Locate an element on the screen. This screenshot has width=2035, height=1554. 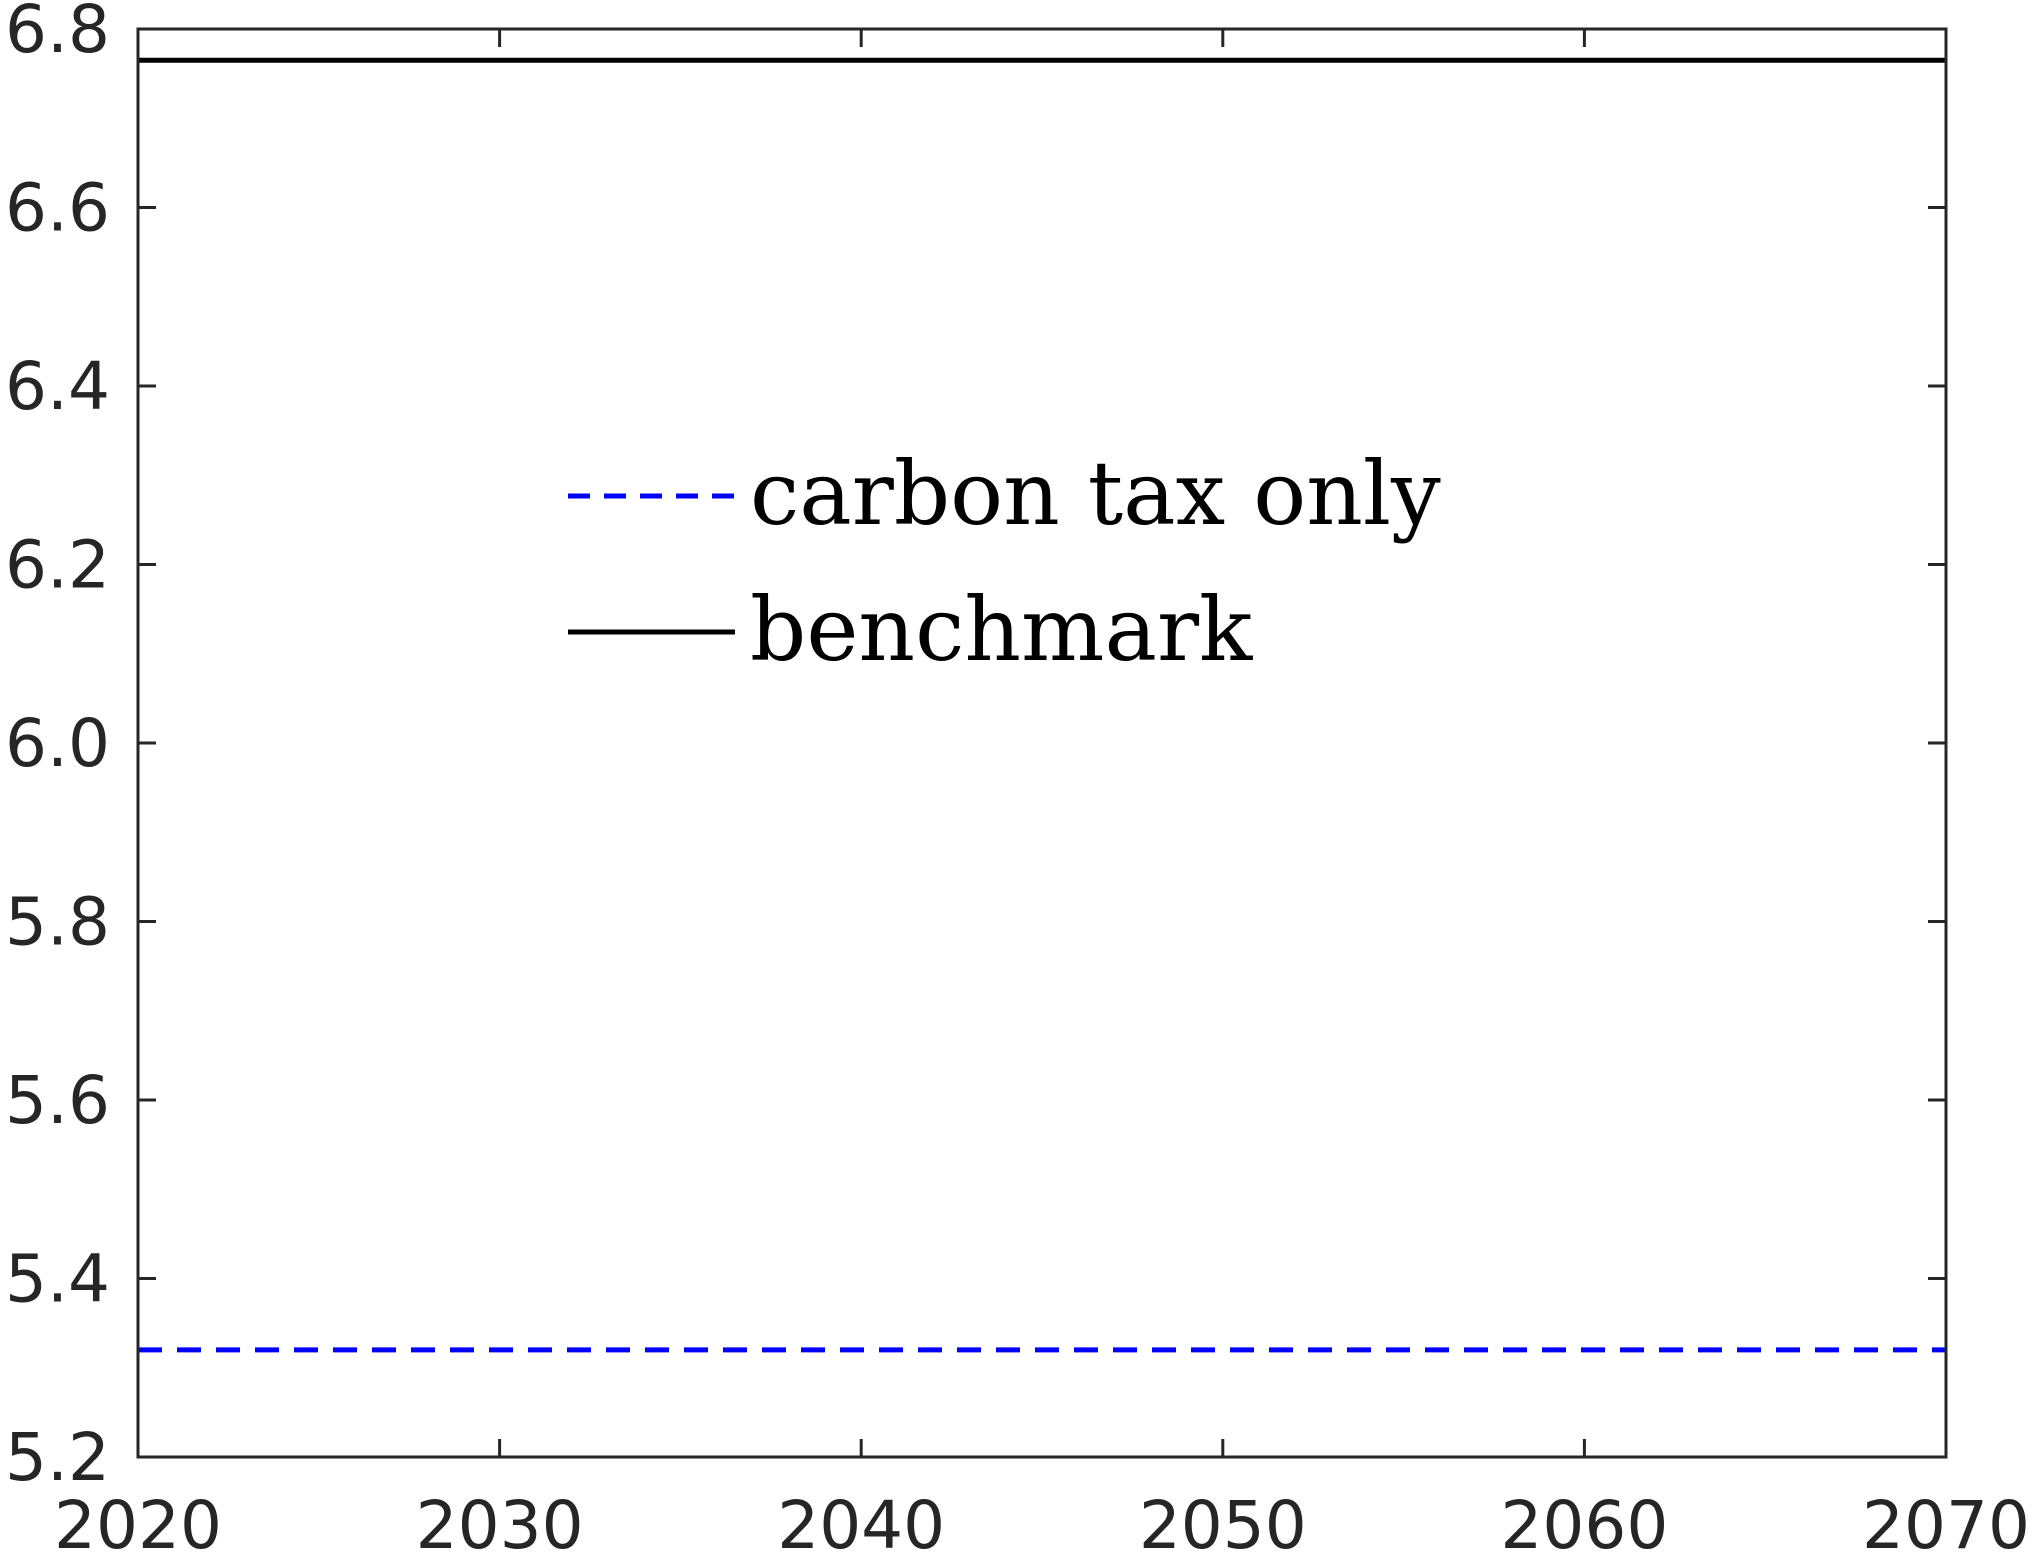
y-tick-label: 5.4 is located at coordinates (57, 1279).